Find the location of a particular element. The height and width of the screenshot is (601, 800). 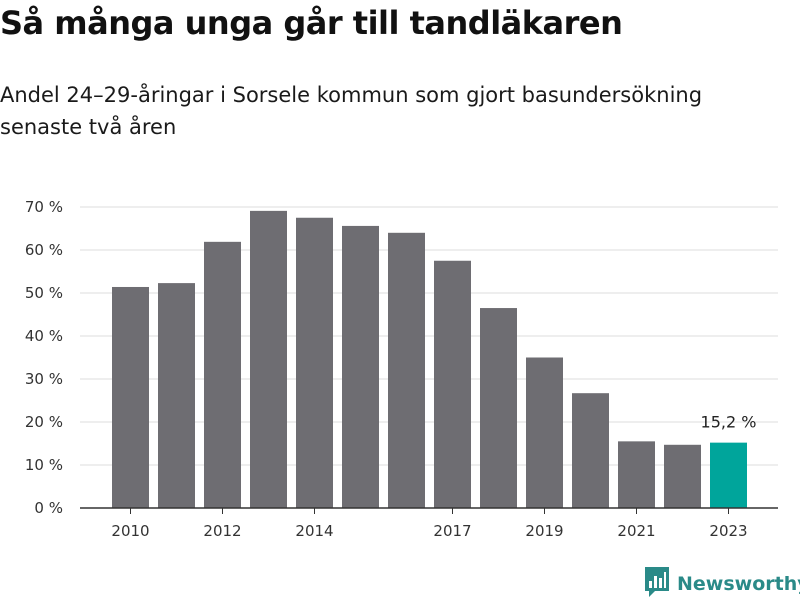

bar-2018 is located at coordinates (498, 408).